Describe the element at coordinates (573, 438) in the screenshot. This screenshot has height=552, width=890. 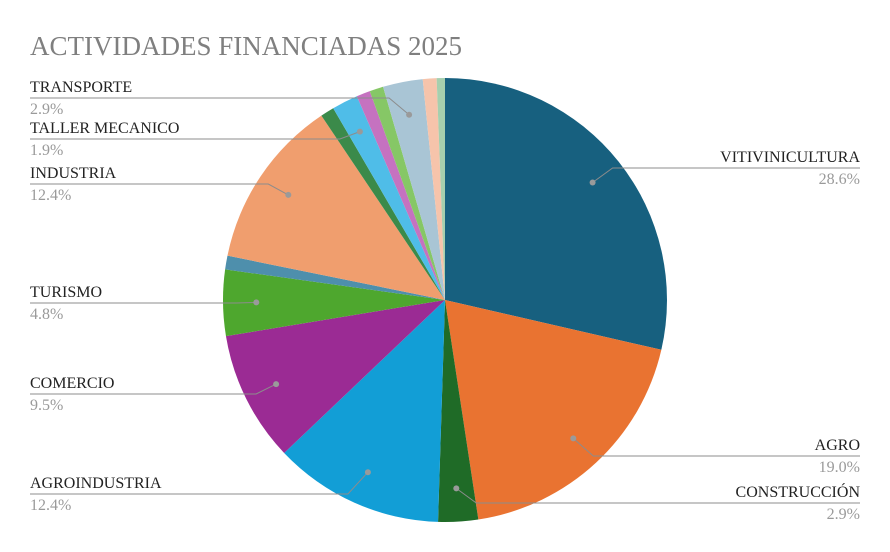
I see `leader-dot-agro` at that location.